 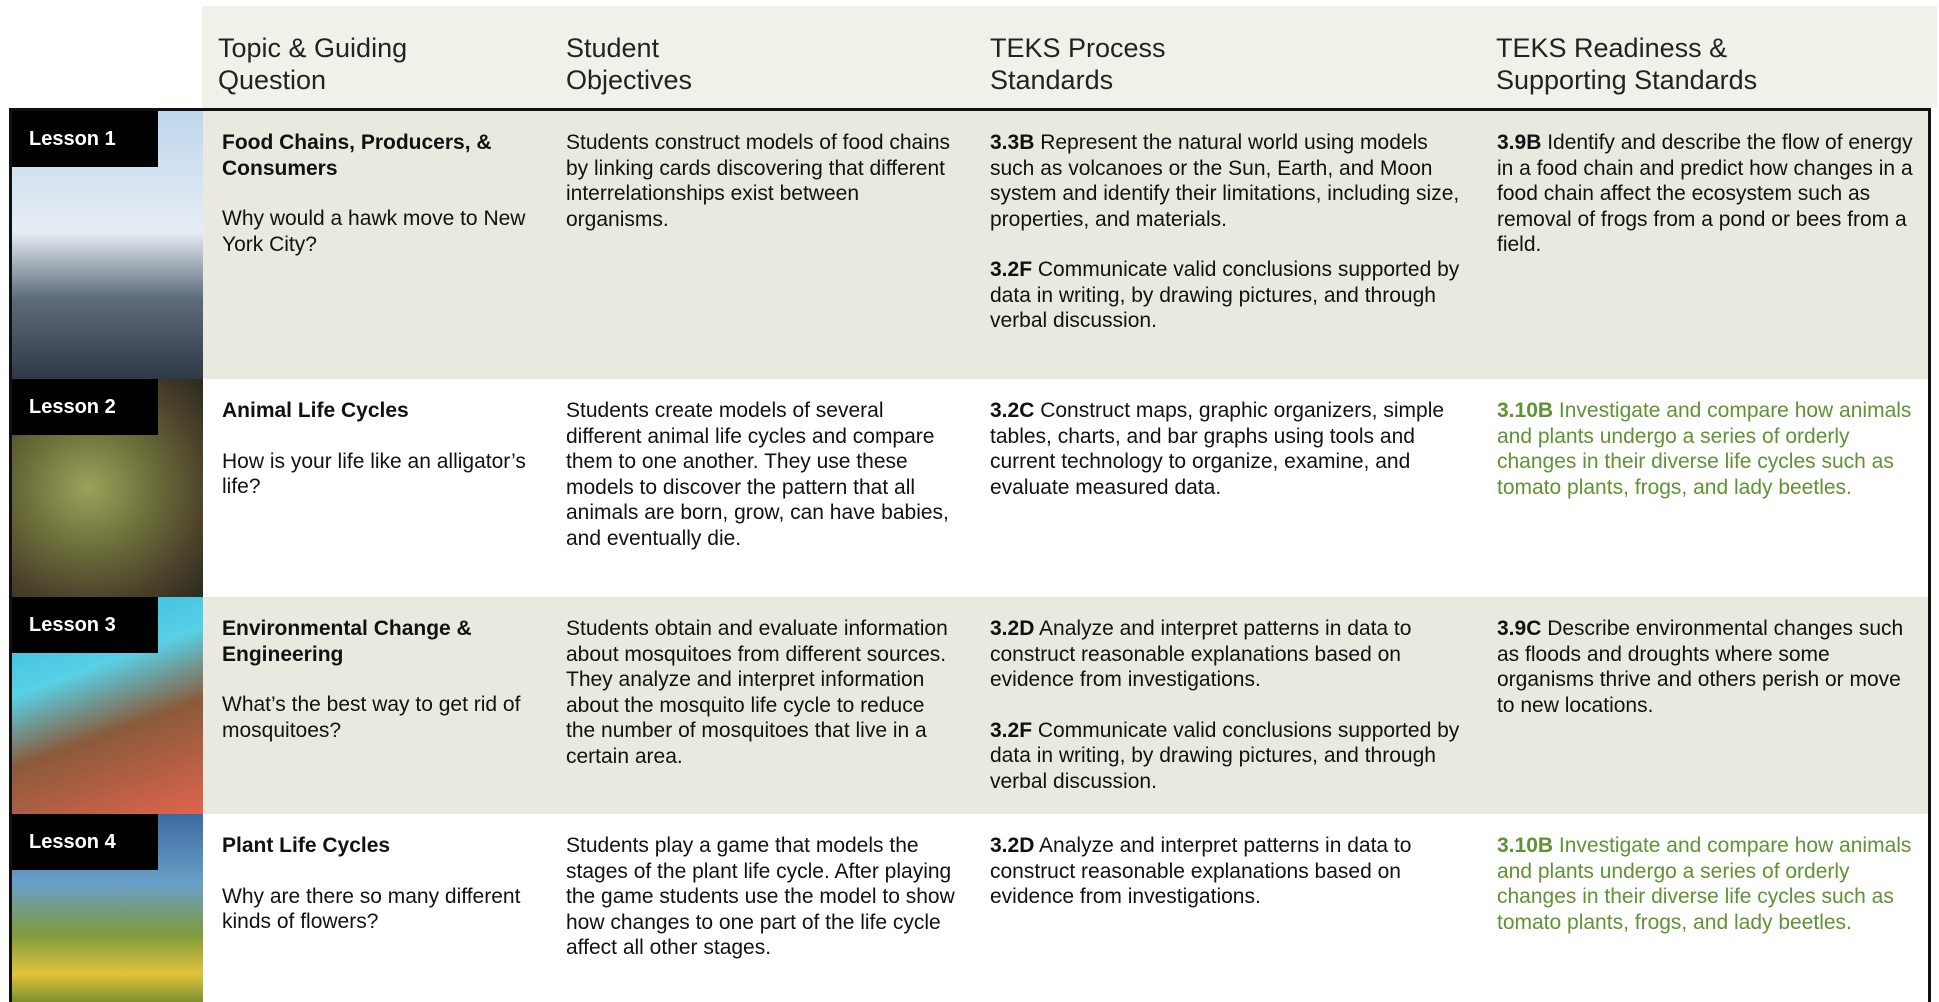 I want to click on topic-title: Plant Life Cycles, so click(x=306, y=845).